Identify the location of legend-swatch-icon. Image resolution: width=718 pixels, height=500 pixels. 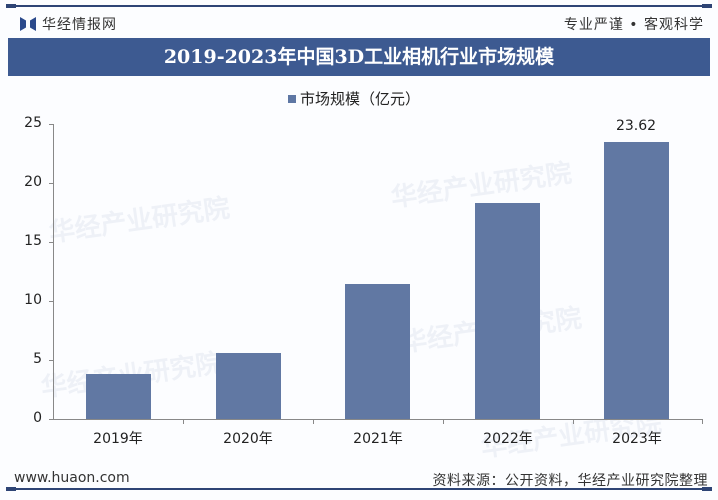
(292, 98).